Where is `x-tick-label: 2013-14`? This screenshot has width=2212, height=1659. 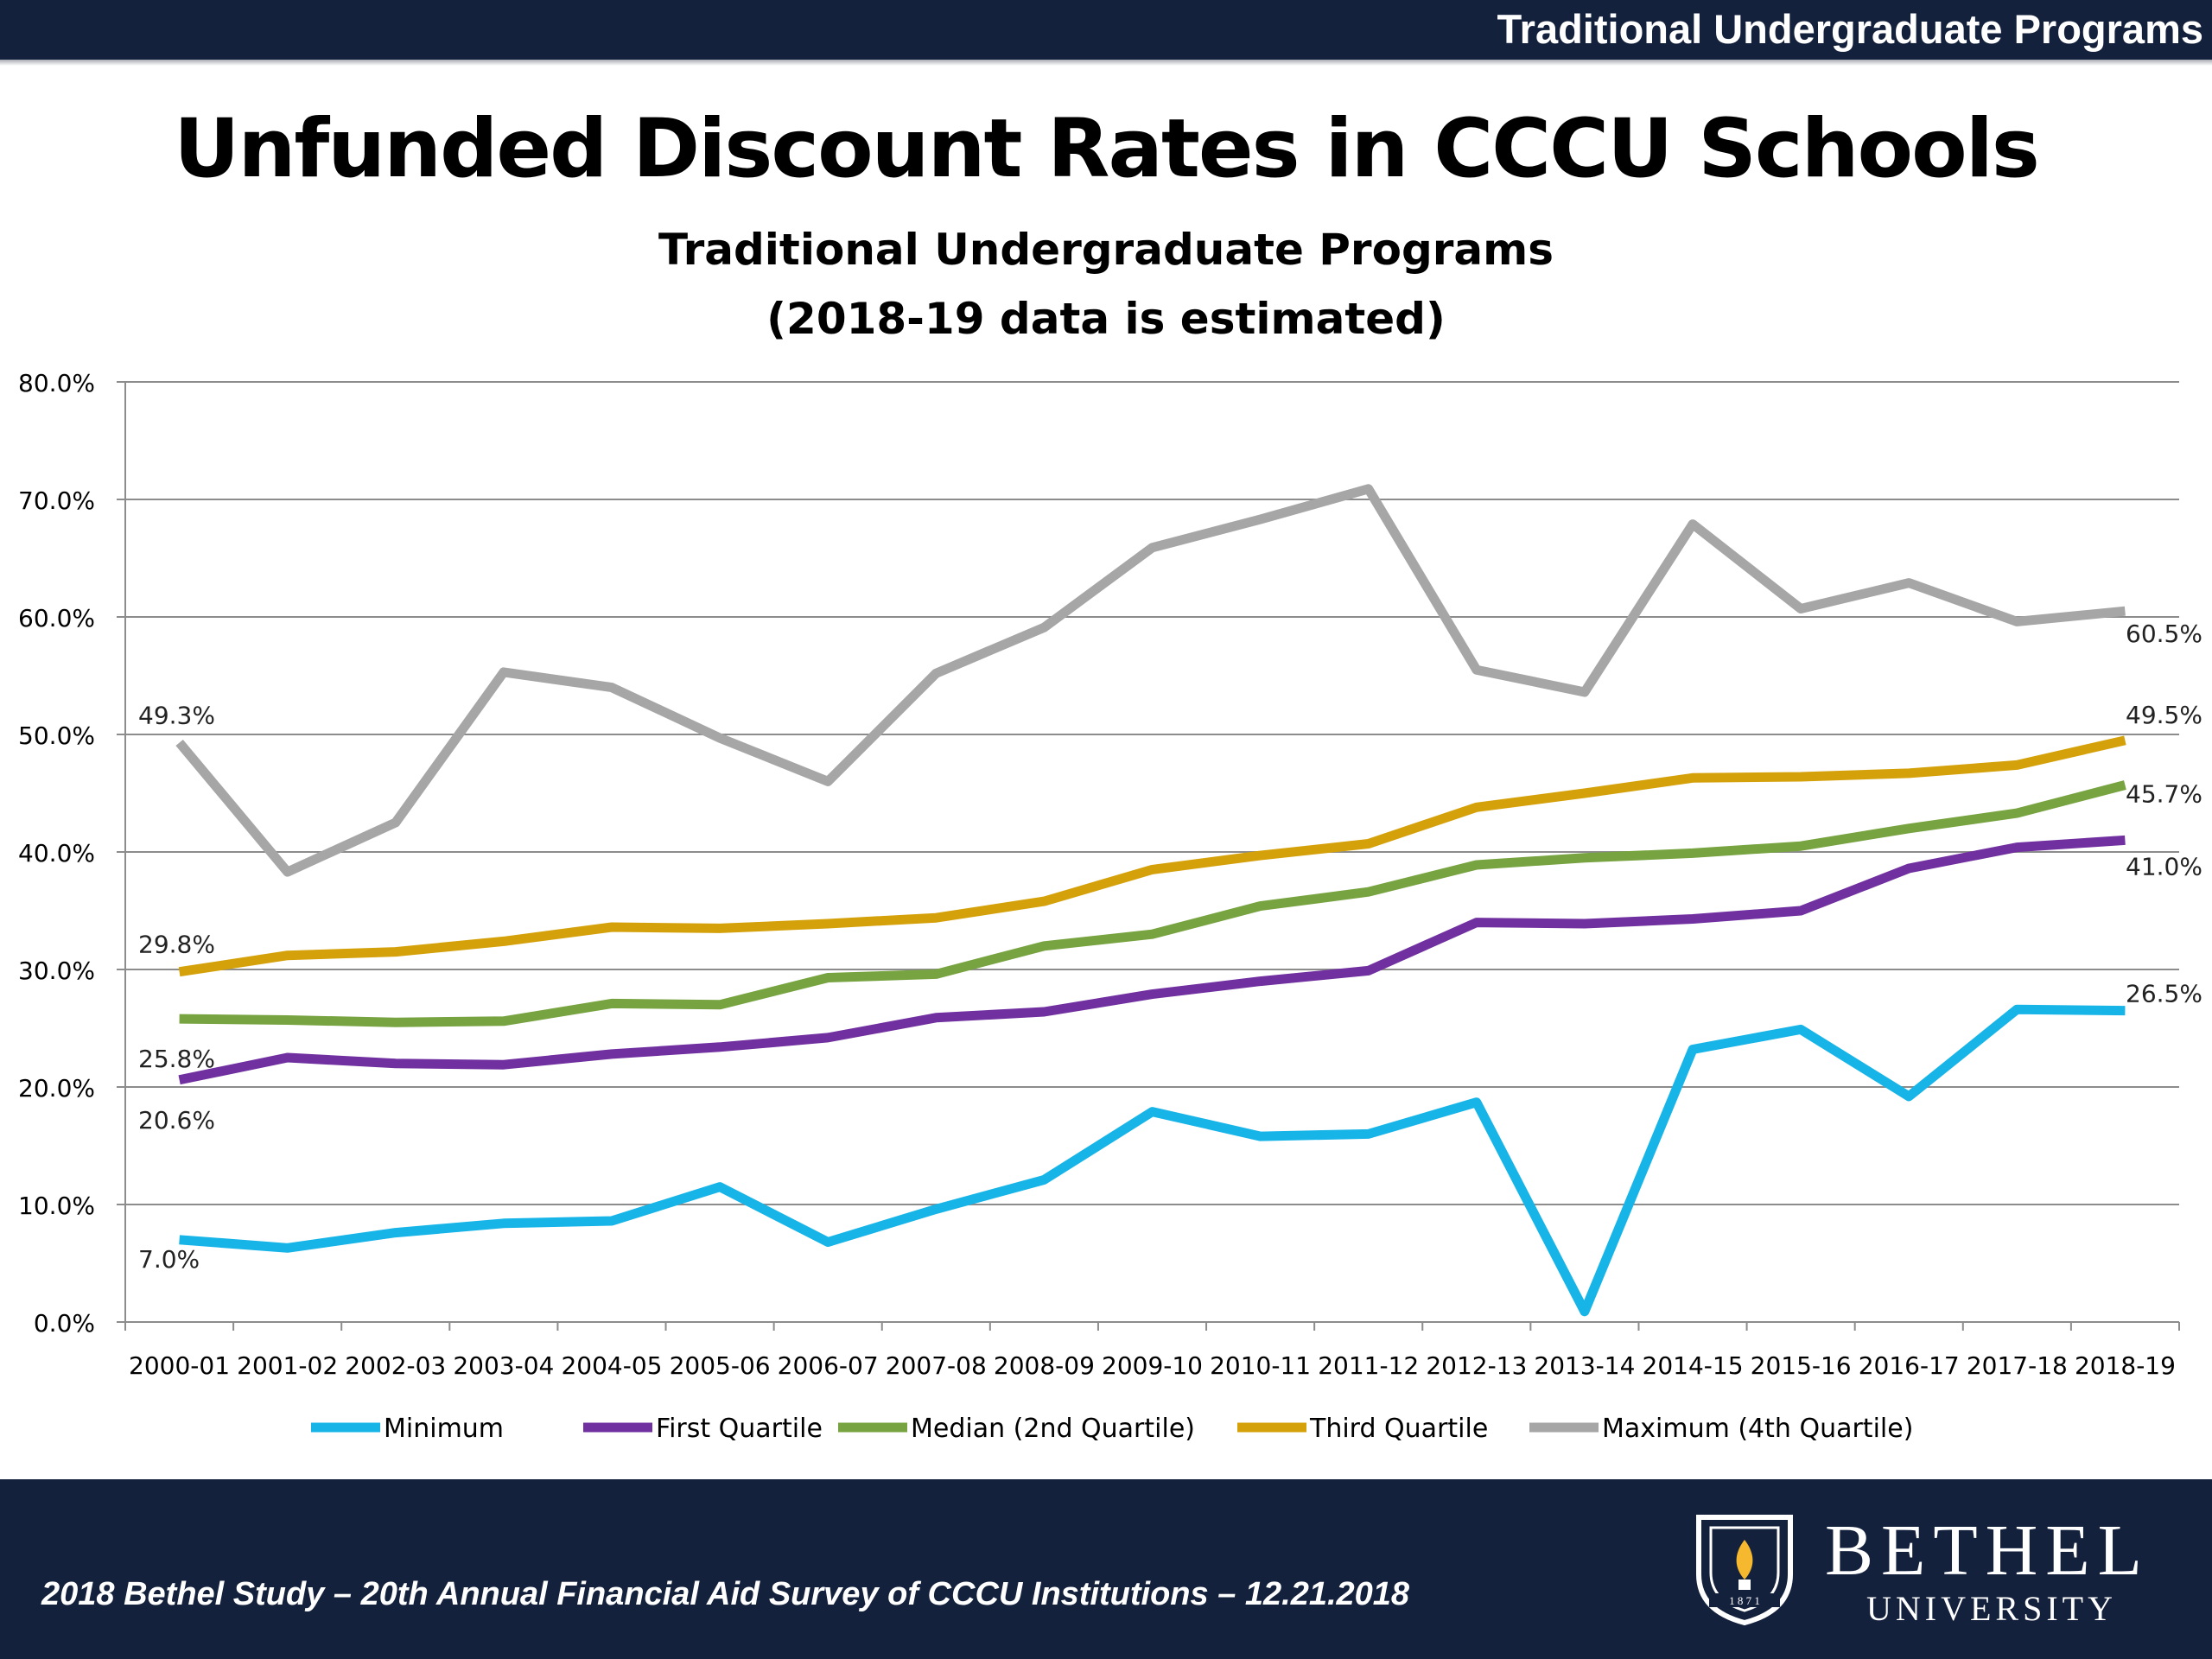 x-tick-label: 2013-14 is located at coordinates (1584, 1365).